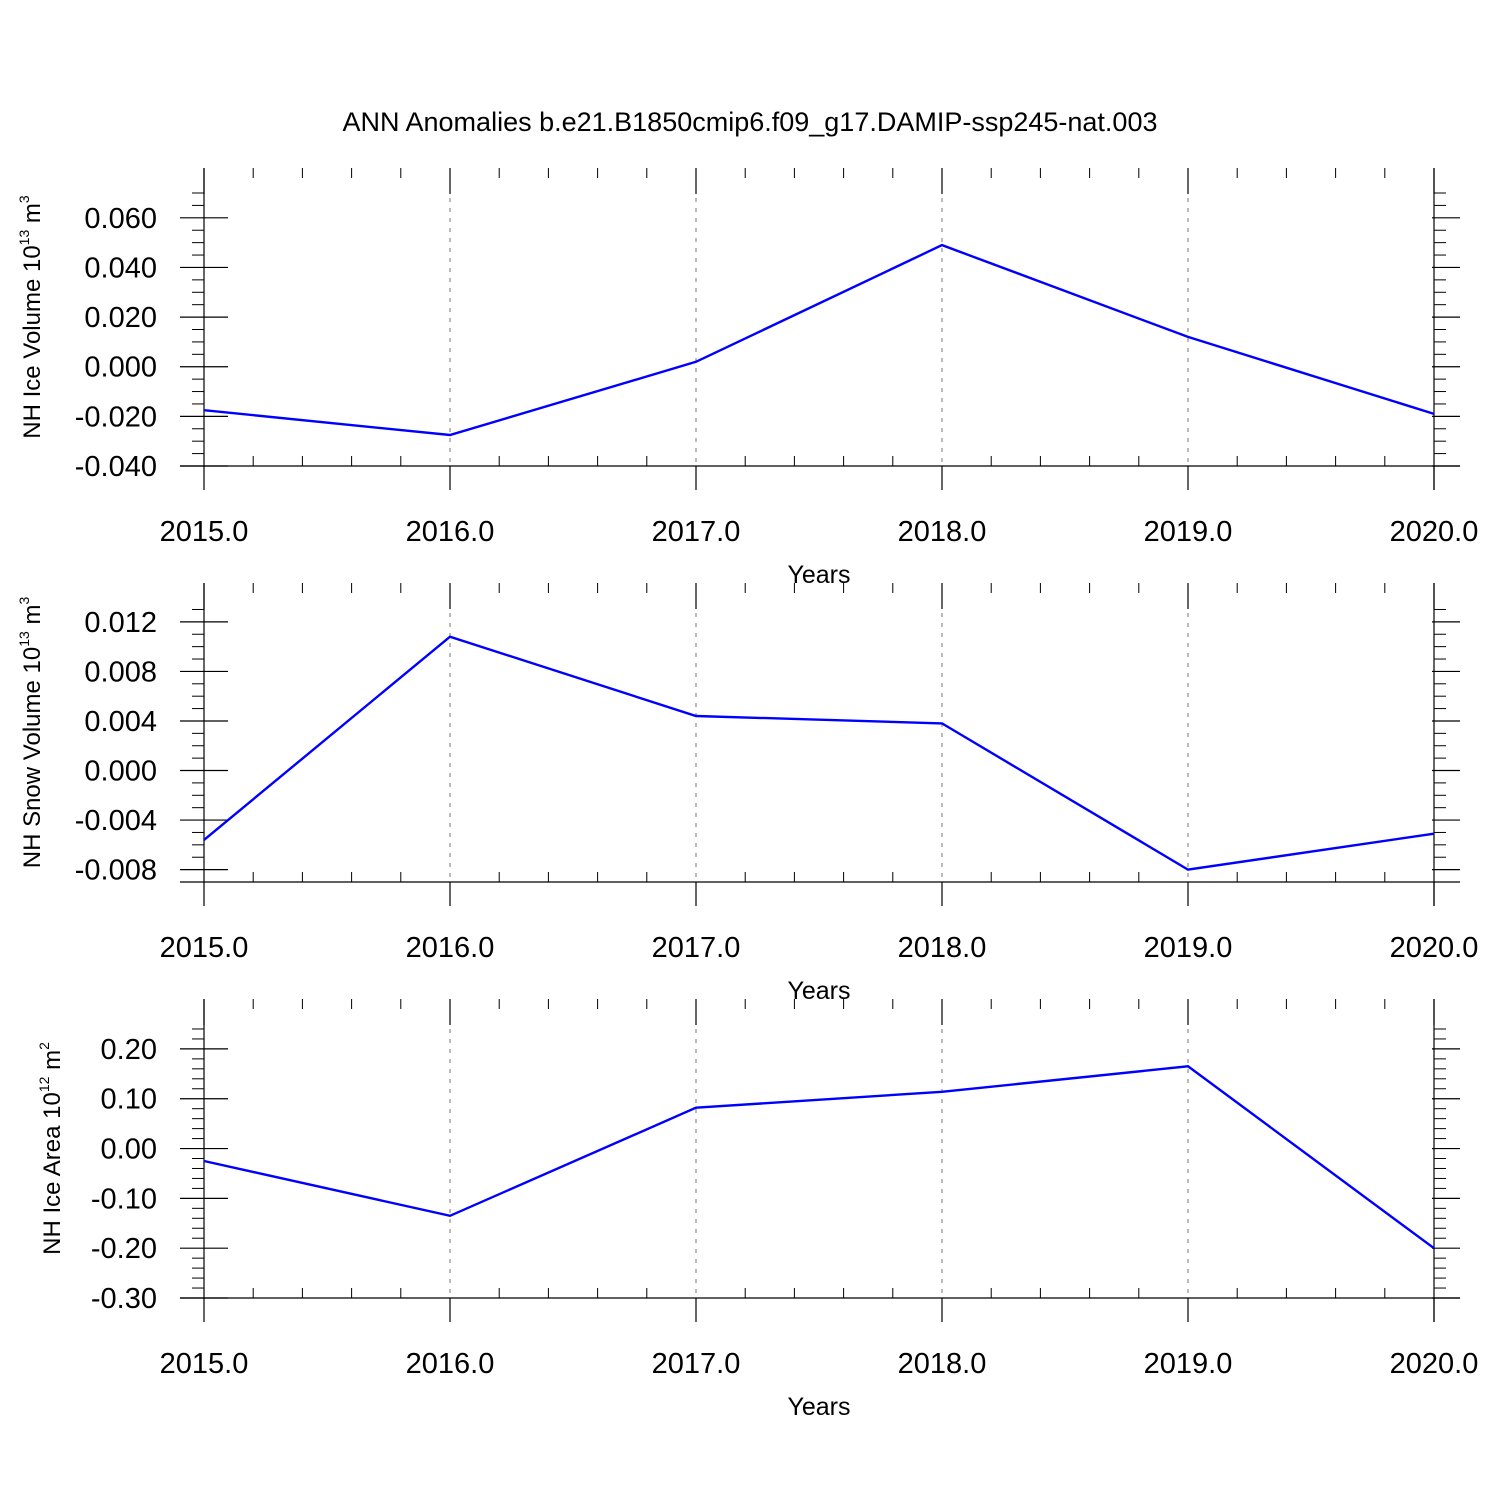 The image size is (1500, 1500). I want to click on y-axis-label-text: NH Snow Volume 10, so click(32, 757).